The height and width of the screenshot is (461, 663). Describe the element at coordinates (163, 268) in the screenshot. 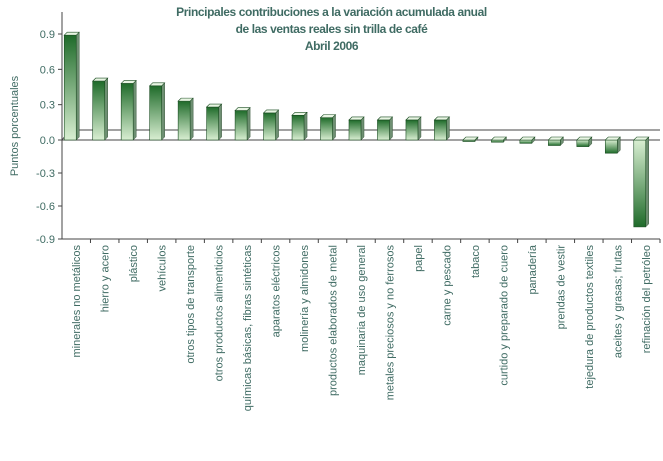

I see `x-tick-label: vehículos` at that location.